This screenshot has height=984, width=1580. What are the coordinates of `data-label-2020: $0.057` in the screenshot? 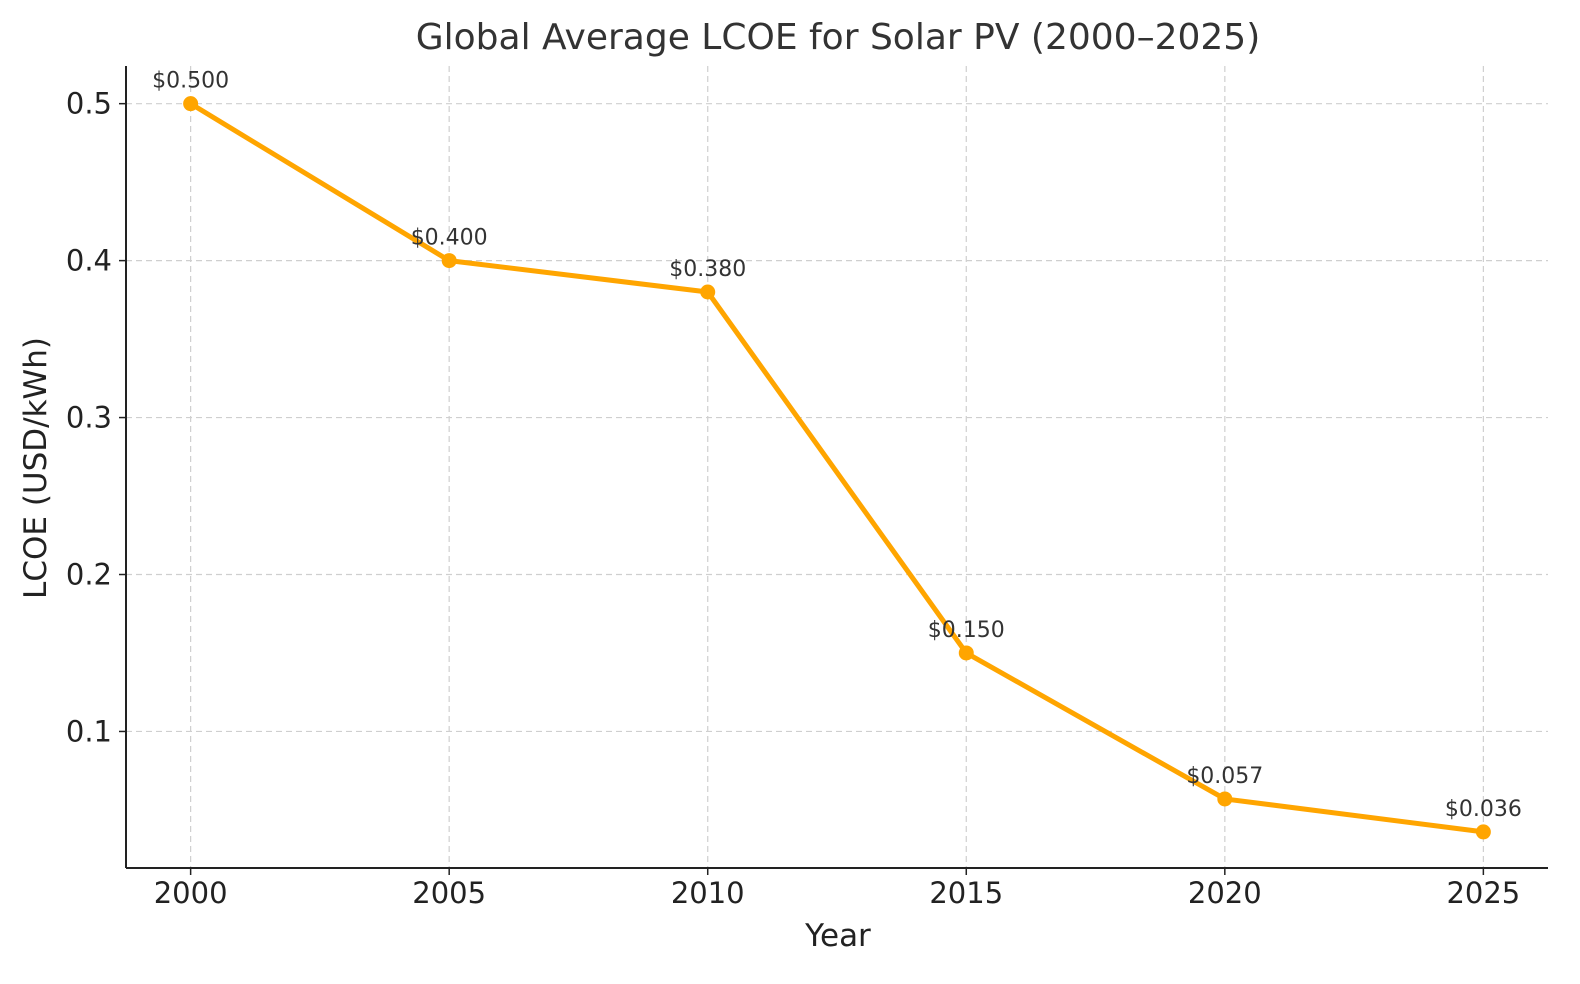 It's located at (1224, 776).